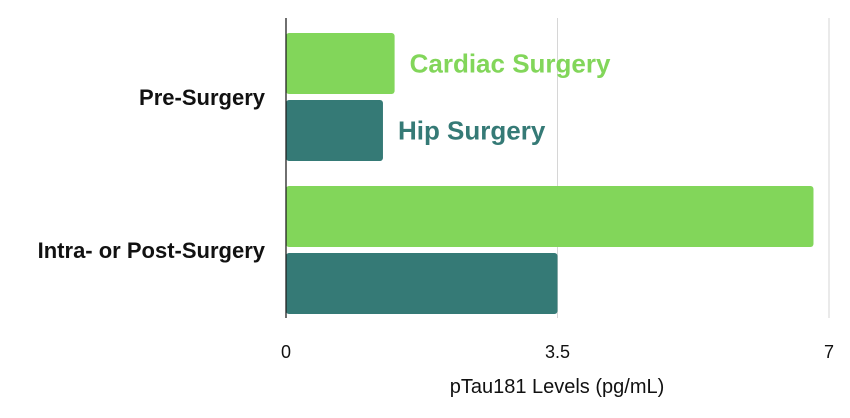  Describe the element at coordinates (557, 387) in the screenshot. I see `x-axis-title: pTau181 Levels (pg/mL)` at that location.